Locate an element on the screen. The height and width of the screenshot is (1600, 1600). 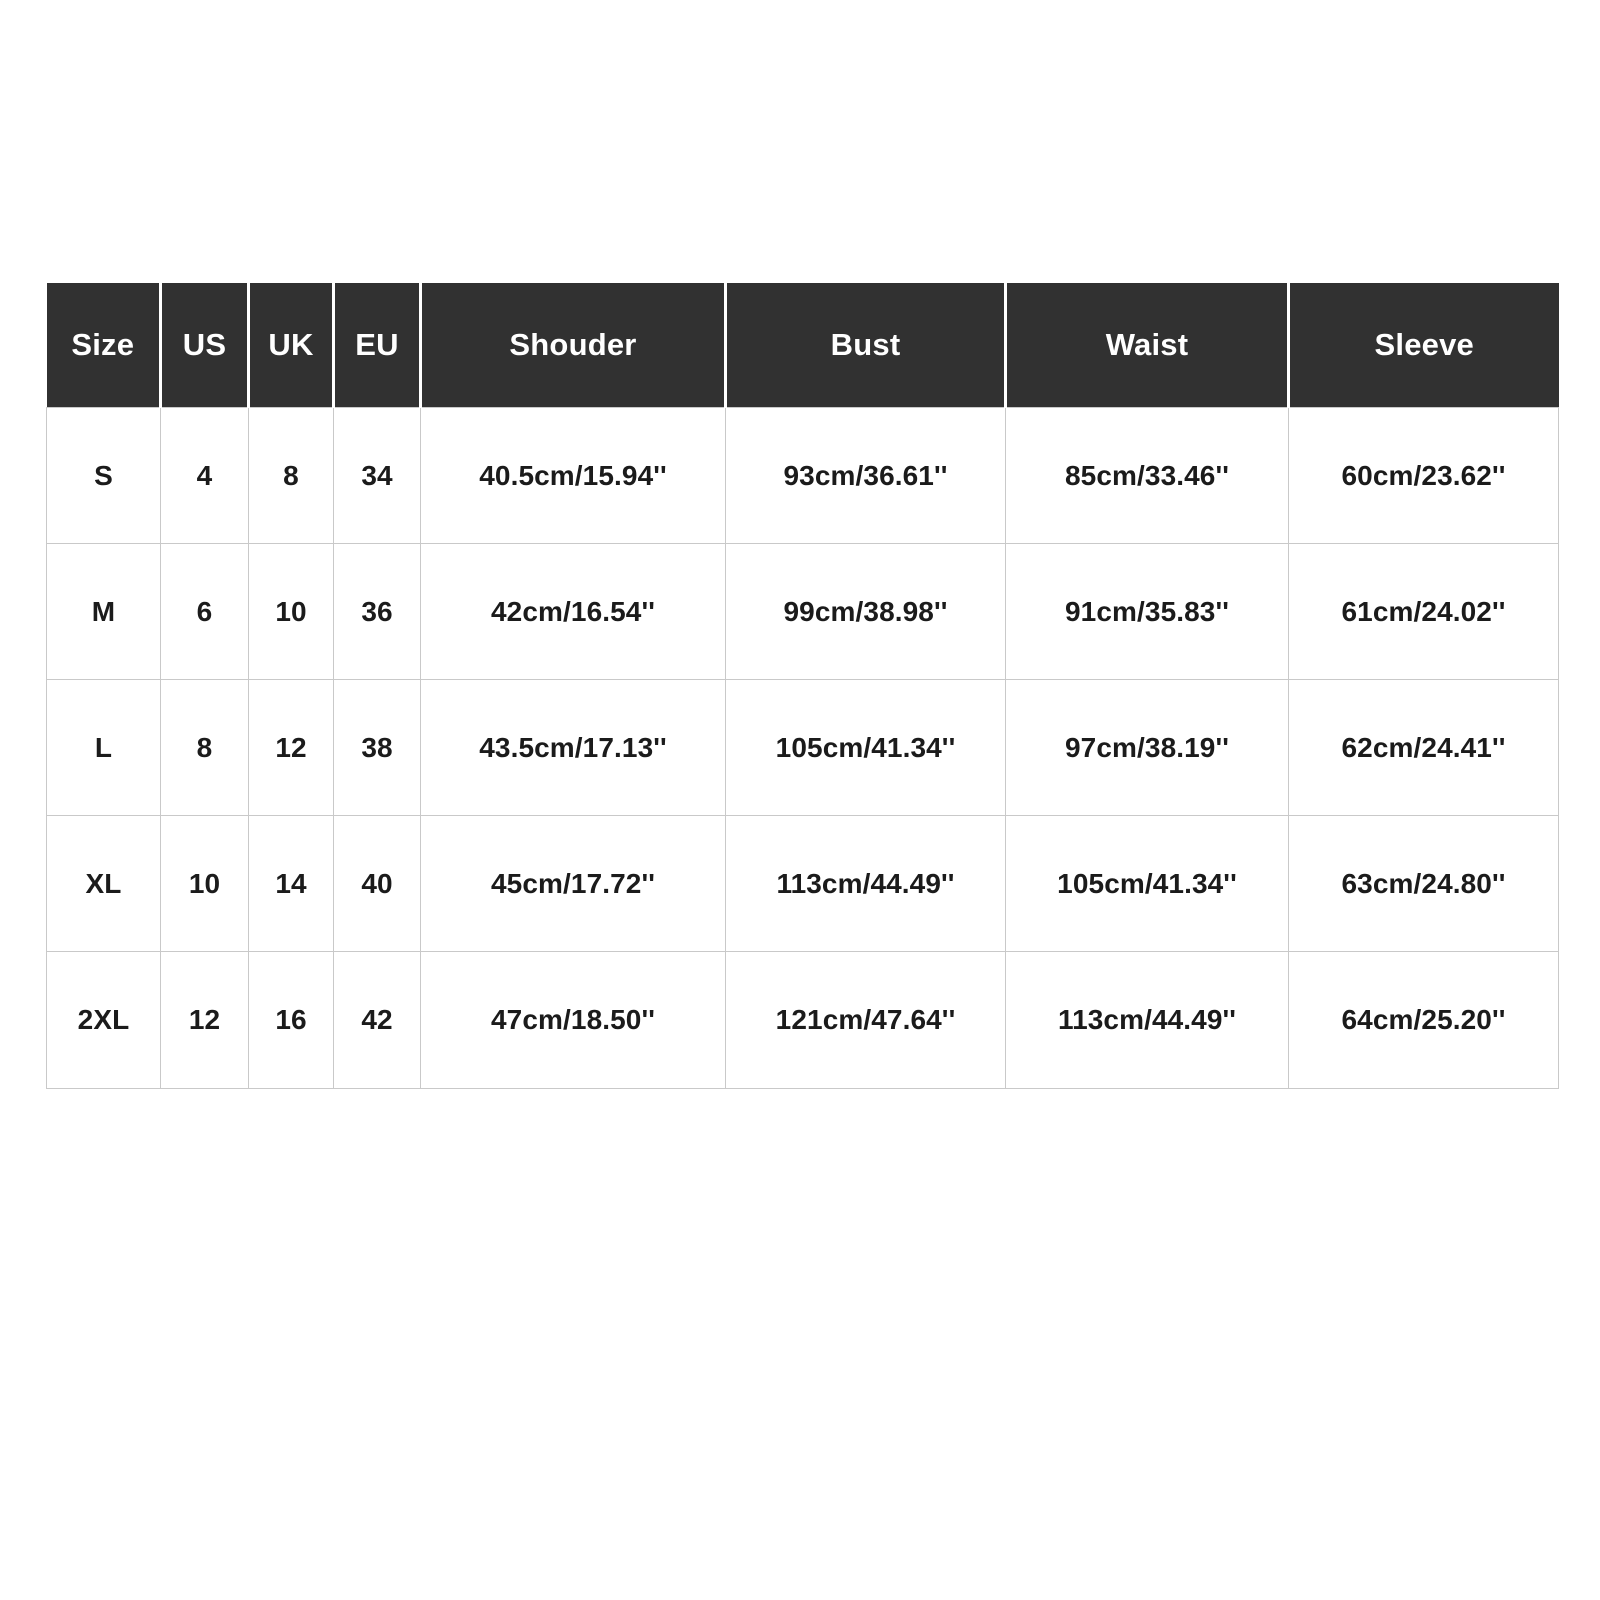
column-header-eu: EU is located at coordinates (377, 345).